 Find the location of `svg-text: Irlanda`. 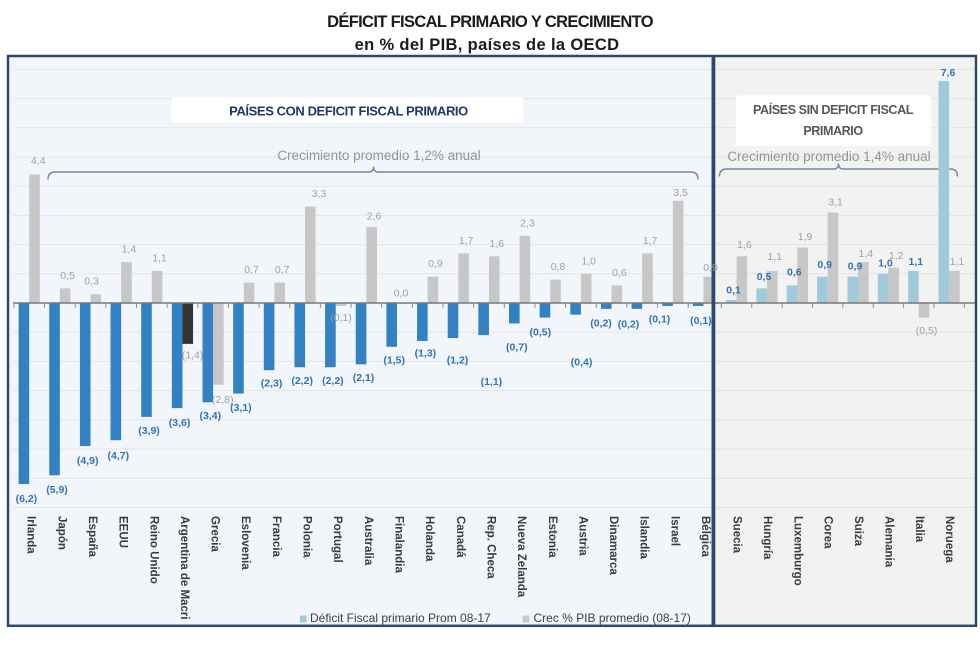

svg-text: Irlanda is located at coordinates (31, 535).